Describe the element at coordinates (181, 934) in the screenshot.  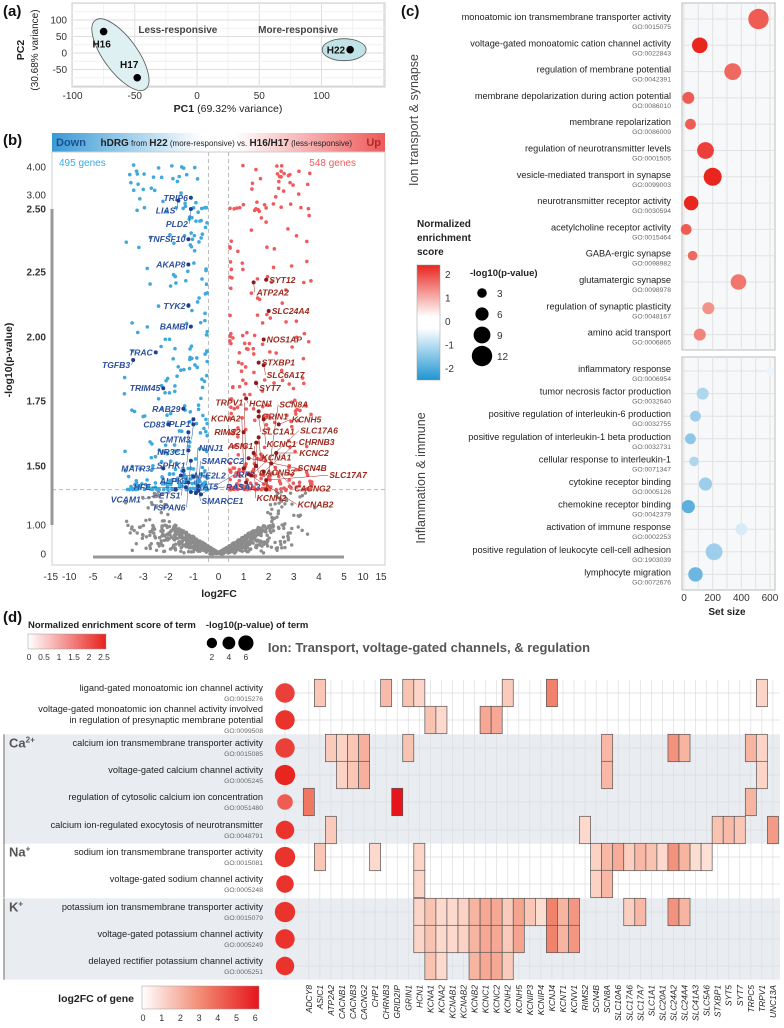
I see `heatmap-term-name: voltage-gated potassium channel activity` at that location.